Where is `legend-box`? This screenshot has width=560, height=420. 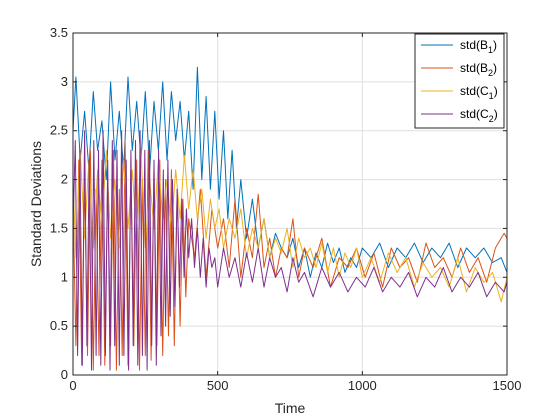
legend-box is located at coordinates (459, 81).